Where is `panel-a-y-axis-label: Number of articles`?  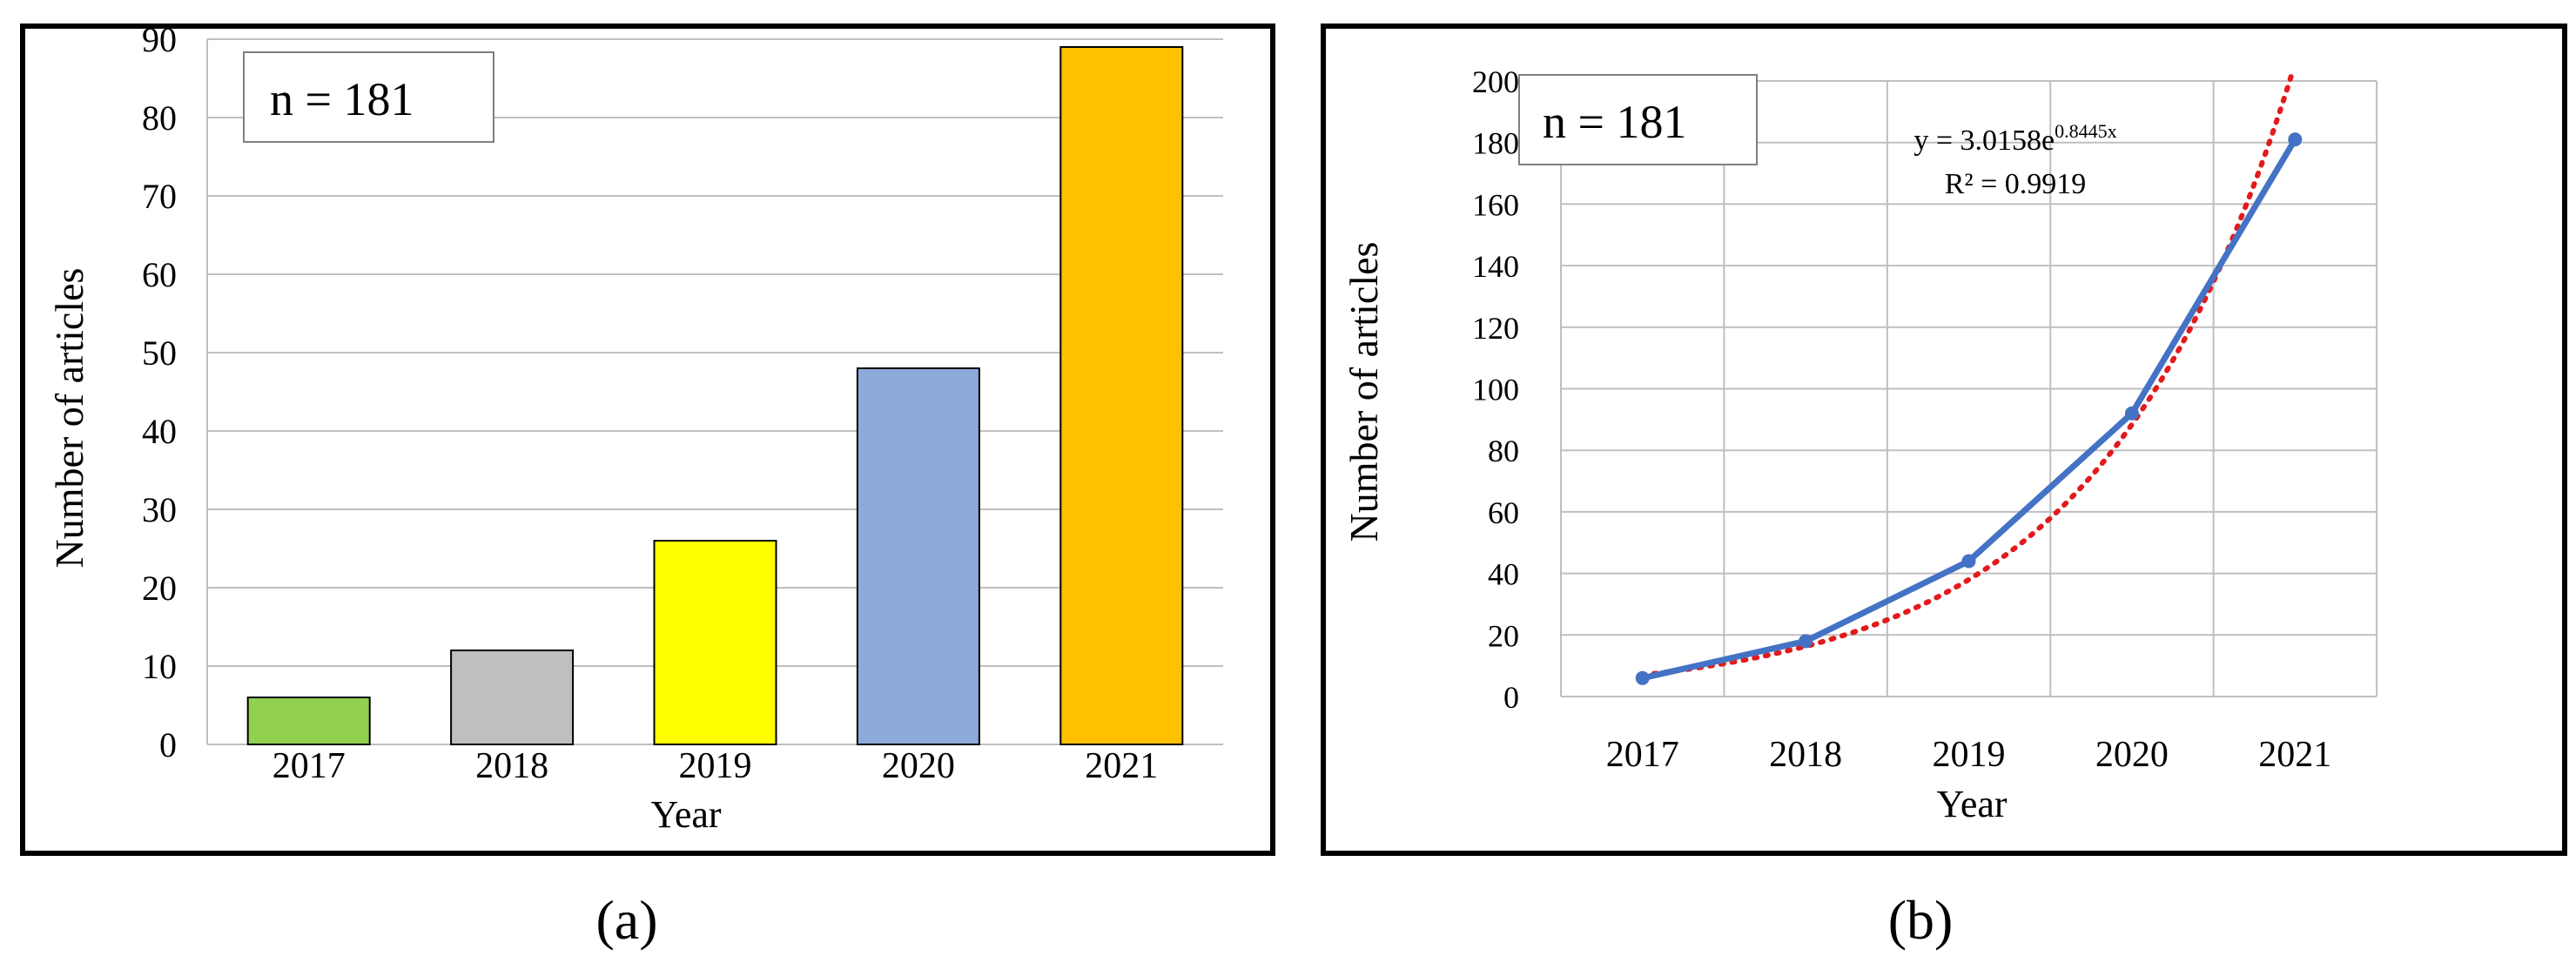
panel-a-y-axis-label: Number of articles is located at coordinates (69, 418).